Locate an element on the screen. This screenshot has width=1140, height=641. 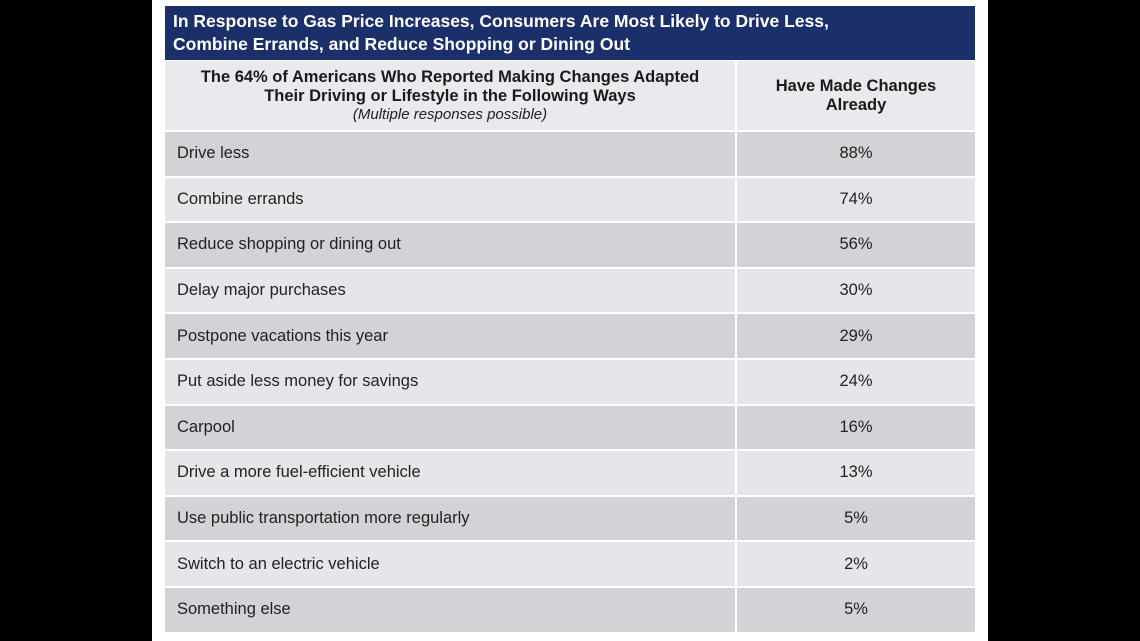
row-value: 24% is located at coordinates (855, 381).